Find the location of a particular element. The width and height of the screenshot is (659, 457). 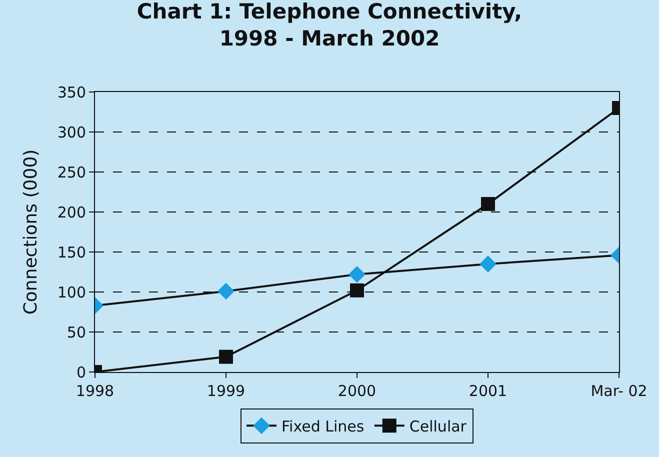

x-tick-label: 2000 is located at coordinates (357, 391).